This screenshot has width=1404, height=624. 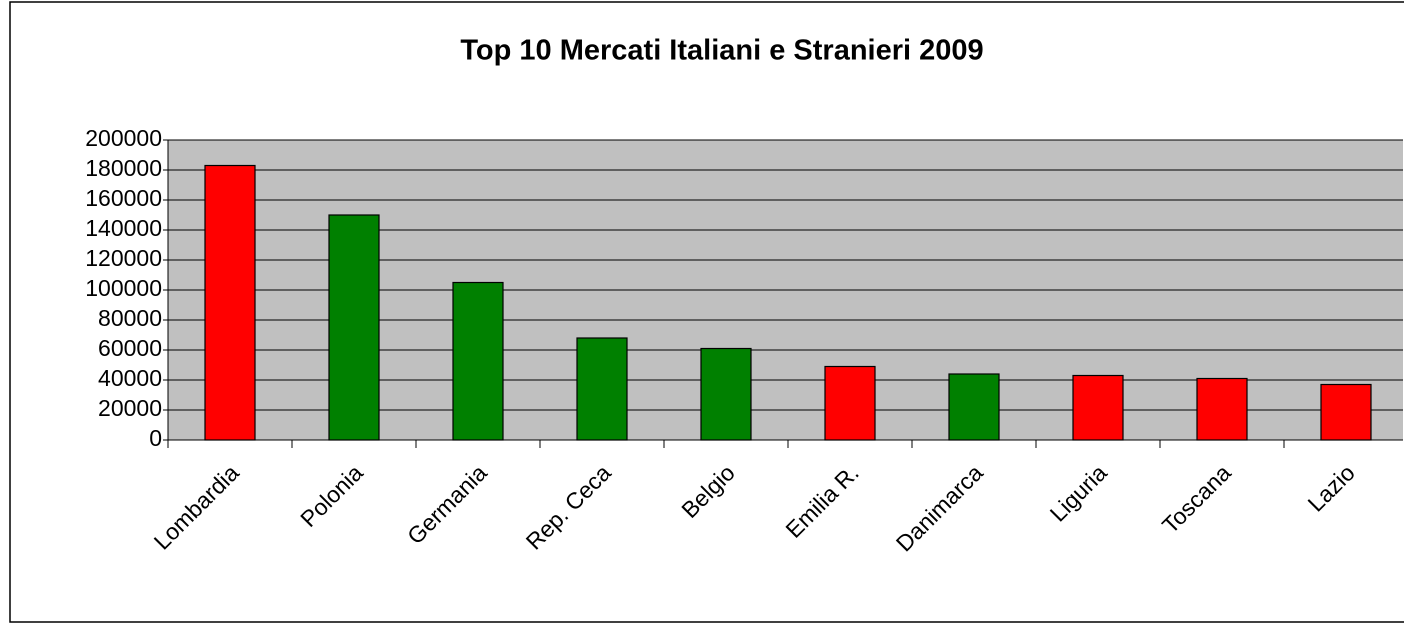 I want to click on y-tick-label: 80000, so click(x=130, y=318).